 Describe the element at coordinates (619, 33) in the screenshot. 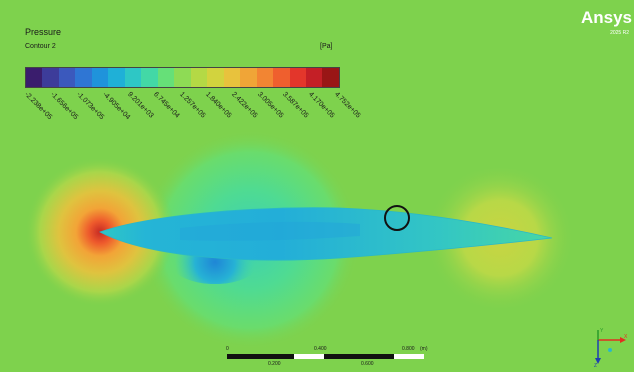

I see `ansys-version: 2025 R2` at that location.